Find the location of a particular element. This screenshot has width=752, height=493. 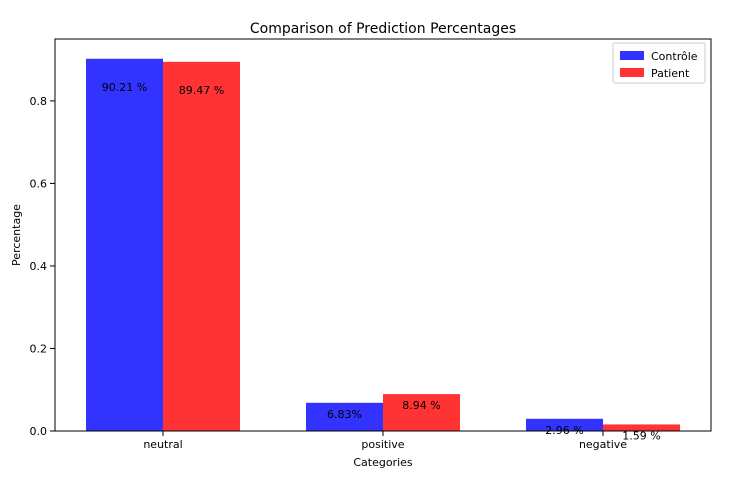

bar-negative-controle is located at coordinates (564, 424).